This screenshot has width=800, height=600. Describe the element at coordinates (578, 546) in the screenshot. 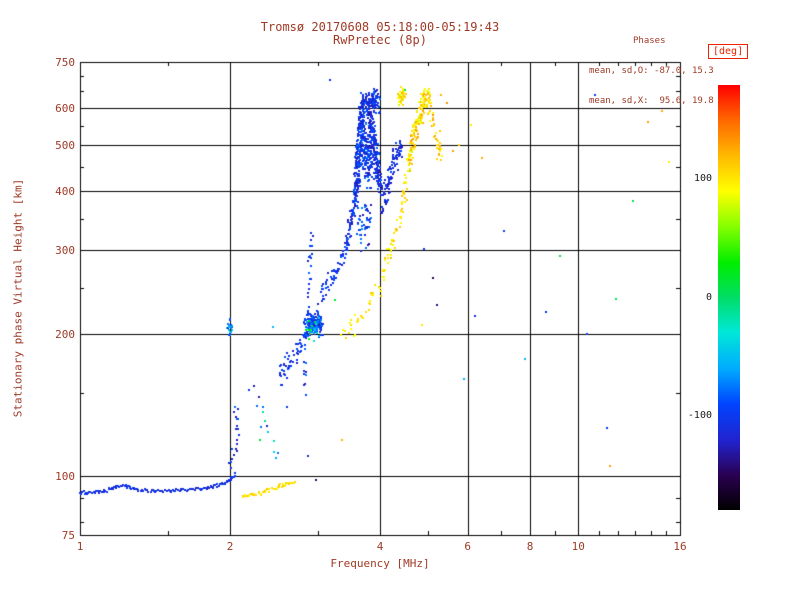

I see `x-tick-label: 10` at that location.